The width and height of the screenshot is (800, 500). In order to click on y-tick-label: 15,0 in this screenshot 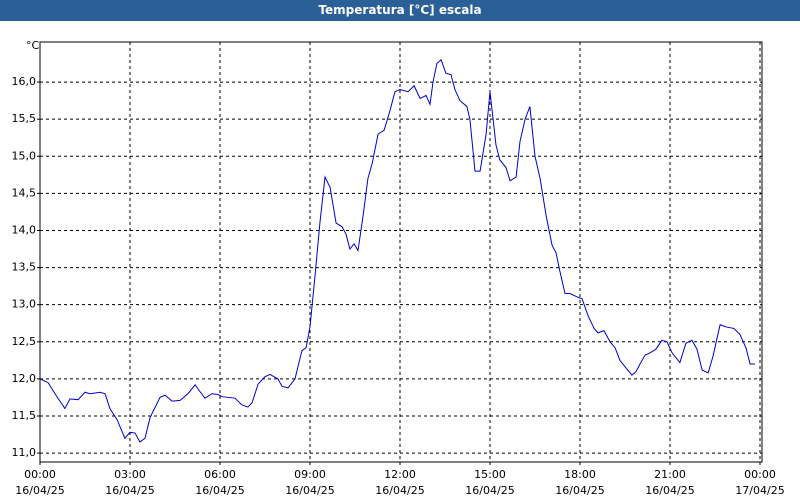, I will do `click(24, 155)`.